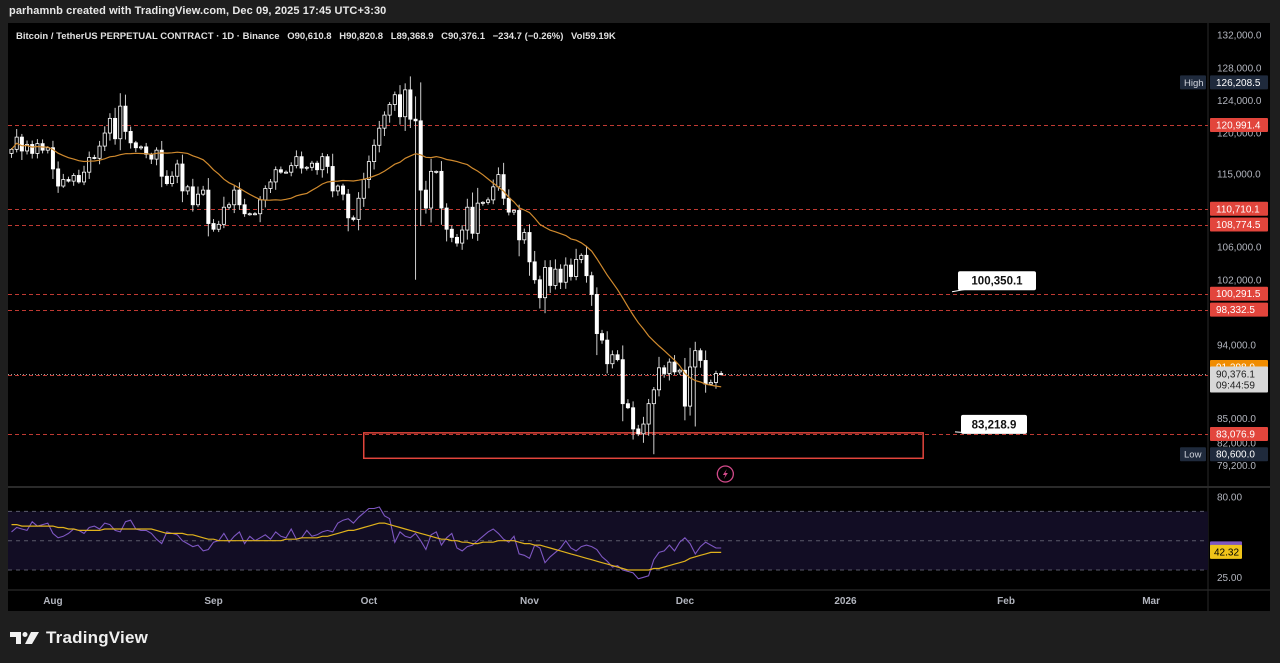 Image resolution: width=1280 pixels, height=663 pixels. What do you see at coordinates (79, 638) in the screenshot?
I see `tradingview-logo: TradingView` at bounding box center [79, 638].